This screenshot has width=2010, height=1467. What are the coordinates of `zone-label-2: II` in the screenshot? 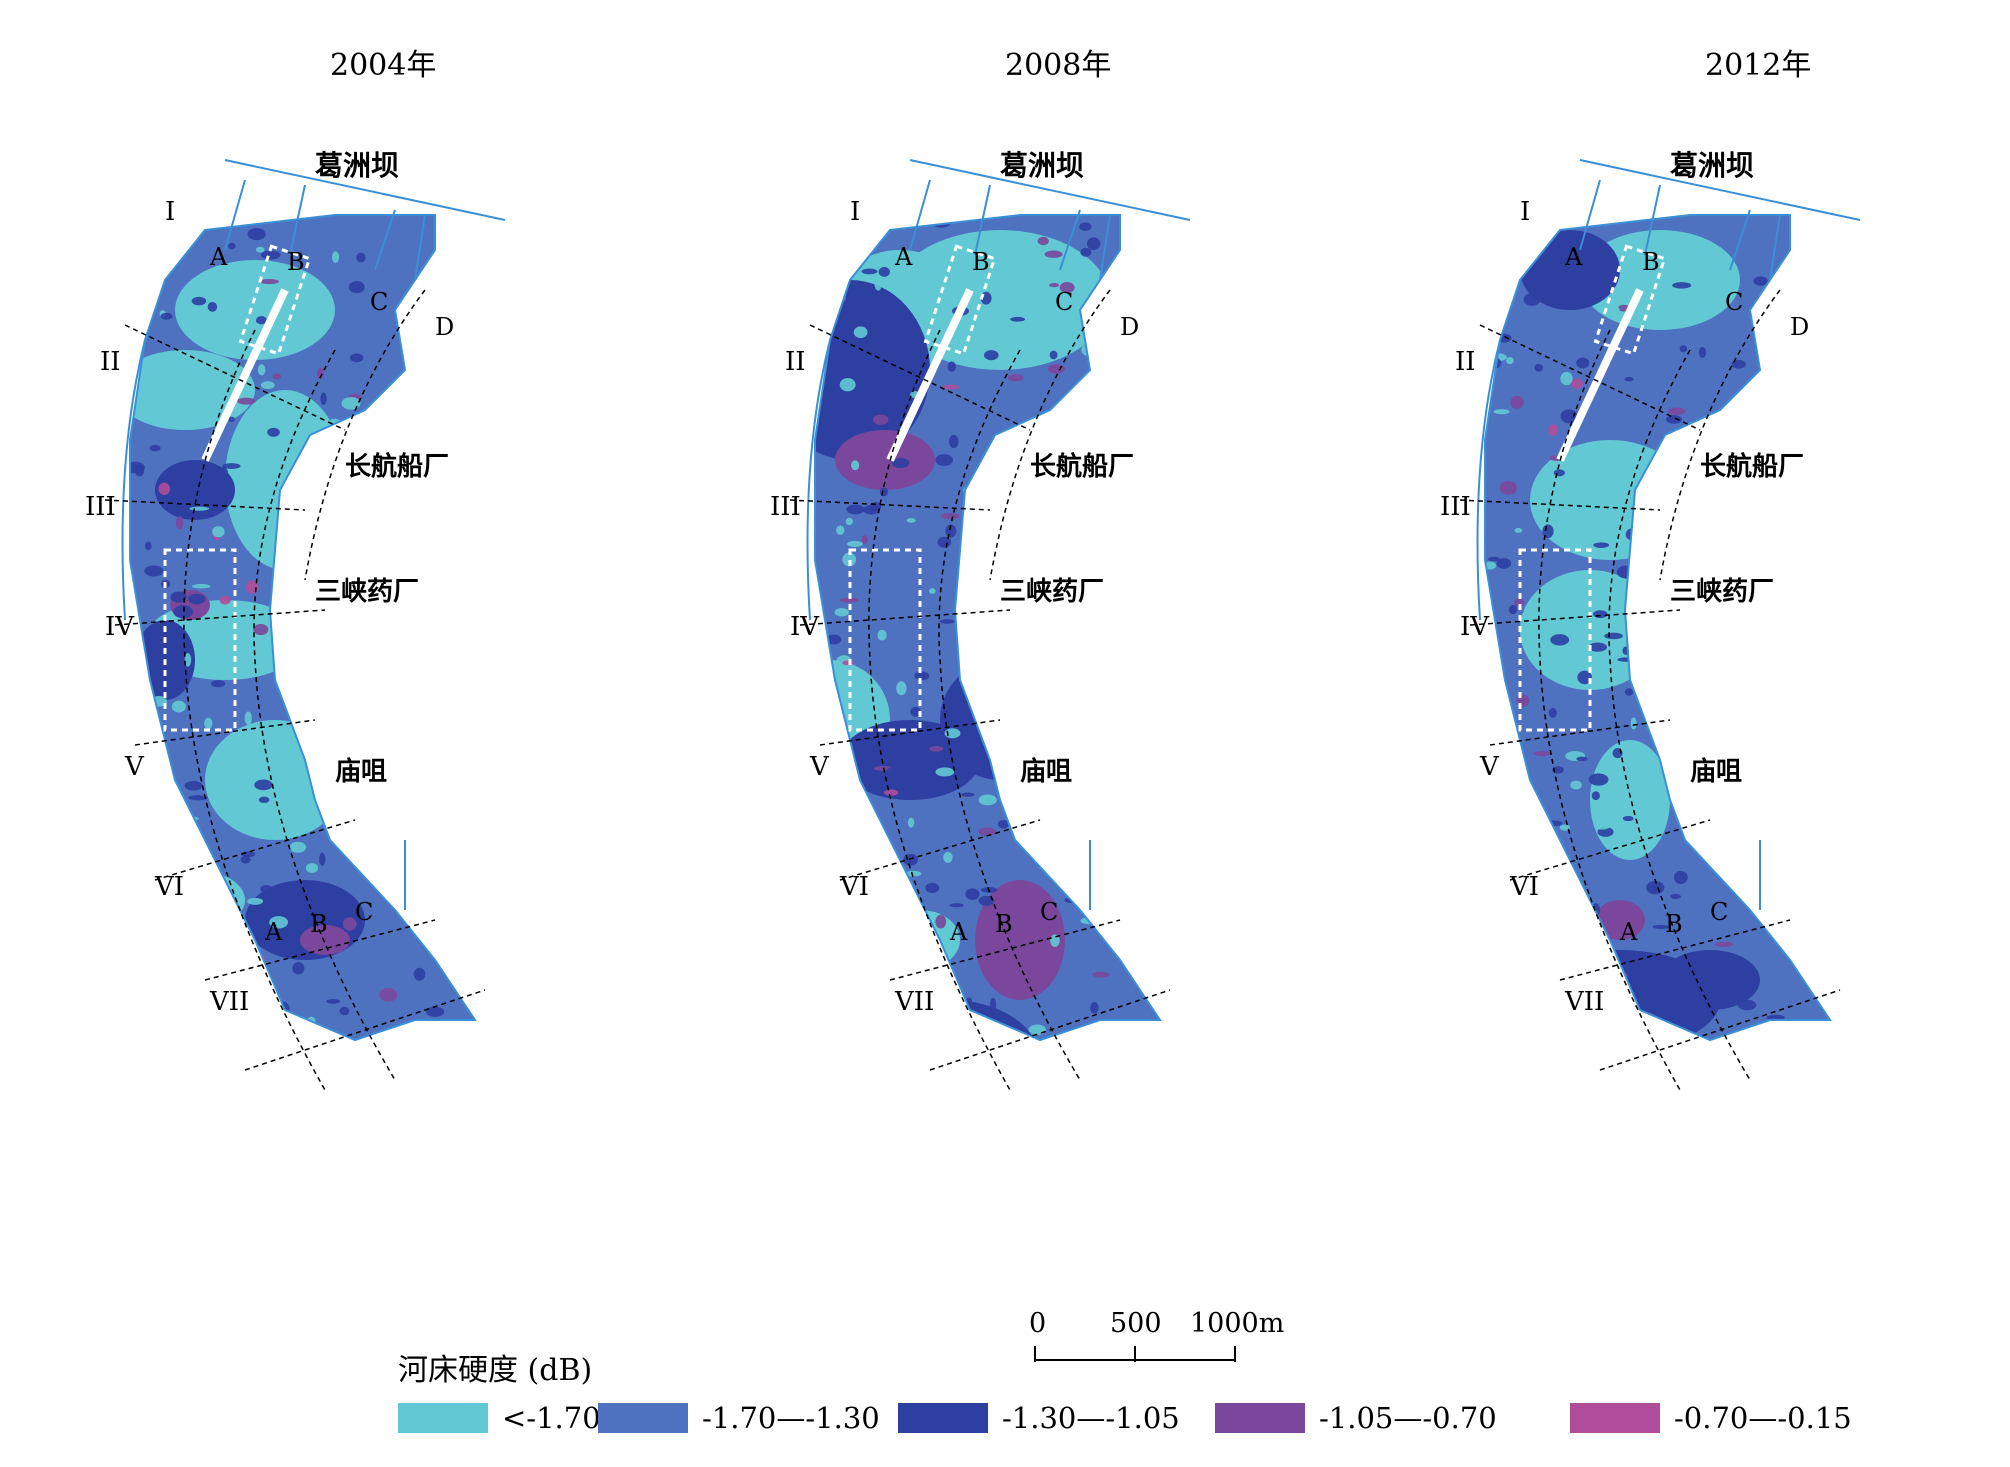 It's located at (1465, 362).